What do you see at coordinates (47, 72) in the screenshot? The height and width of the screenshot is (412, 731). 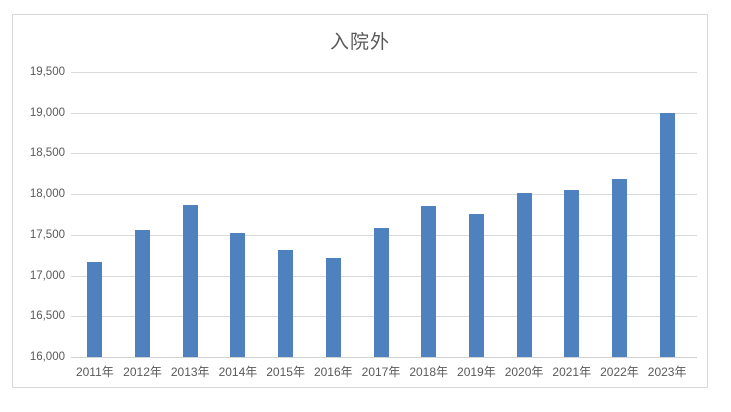 I see `y-axis-tick-label: 19,500` at bounding box center [47, 72].